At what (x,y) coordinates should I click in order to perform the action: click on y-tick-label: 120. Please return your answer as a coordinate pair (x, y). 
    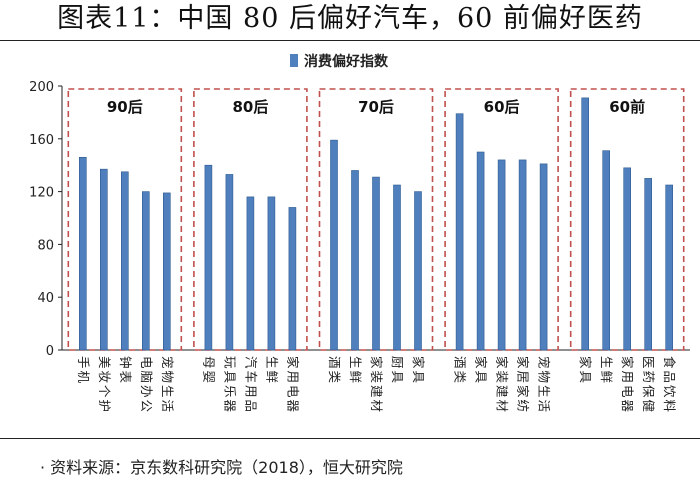
    Looking at the image, I should click on (41, 193).